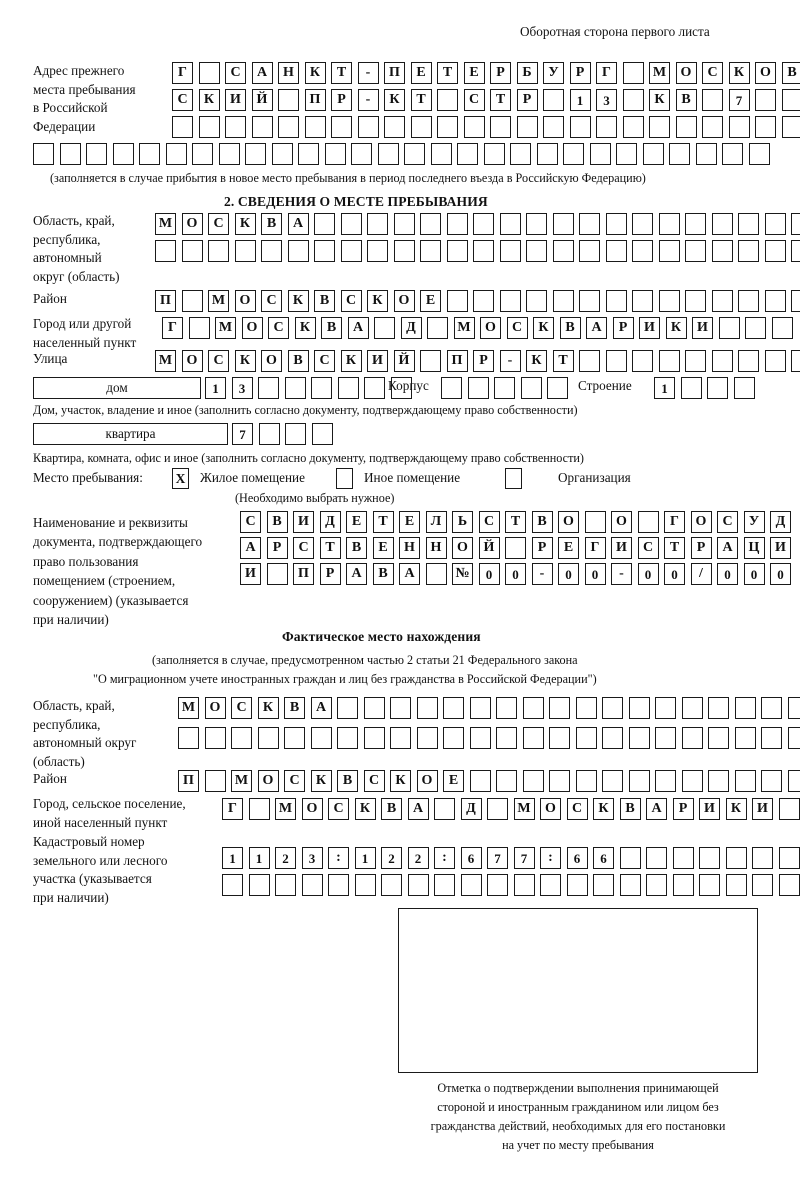 The image size is (800, 1180). I want to click on form-cell: 6, so click(577, 858).